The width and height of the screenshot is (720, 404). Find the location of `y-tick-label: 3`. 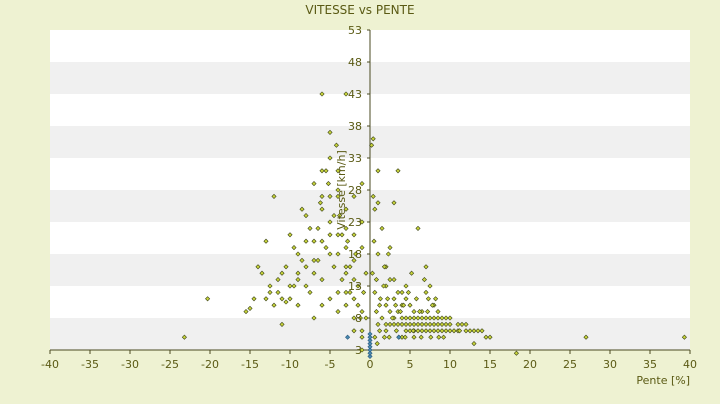

y-tick-label: 3 is located at coordinates (358, 350).